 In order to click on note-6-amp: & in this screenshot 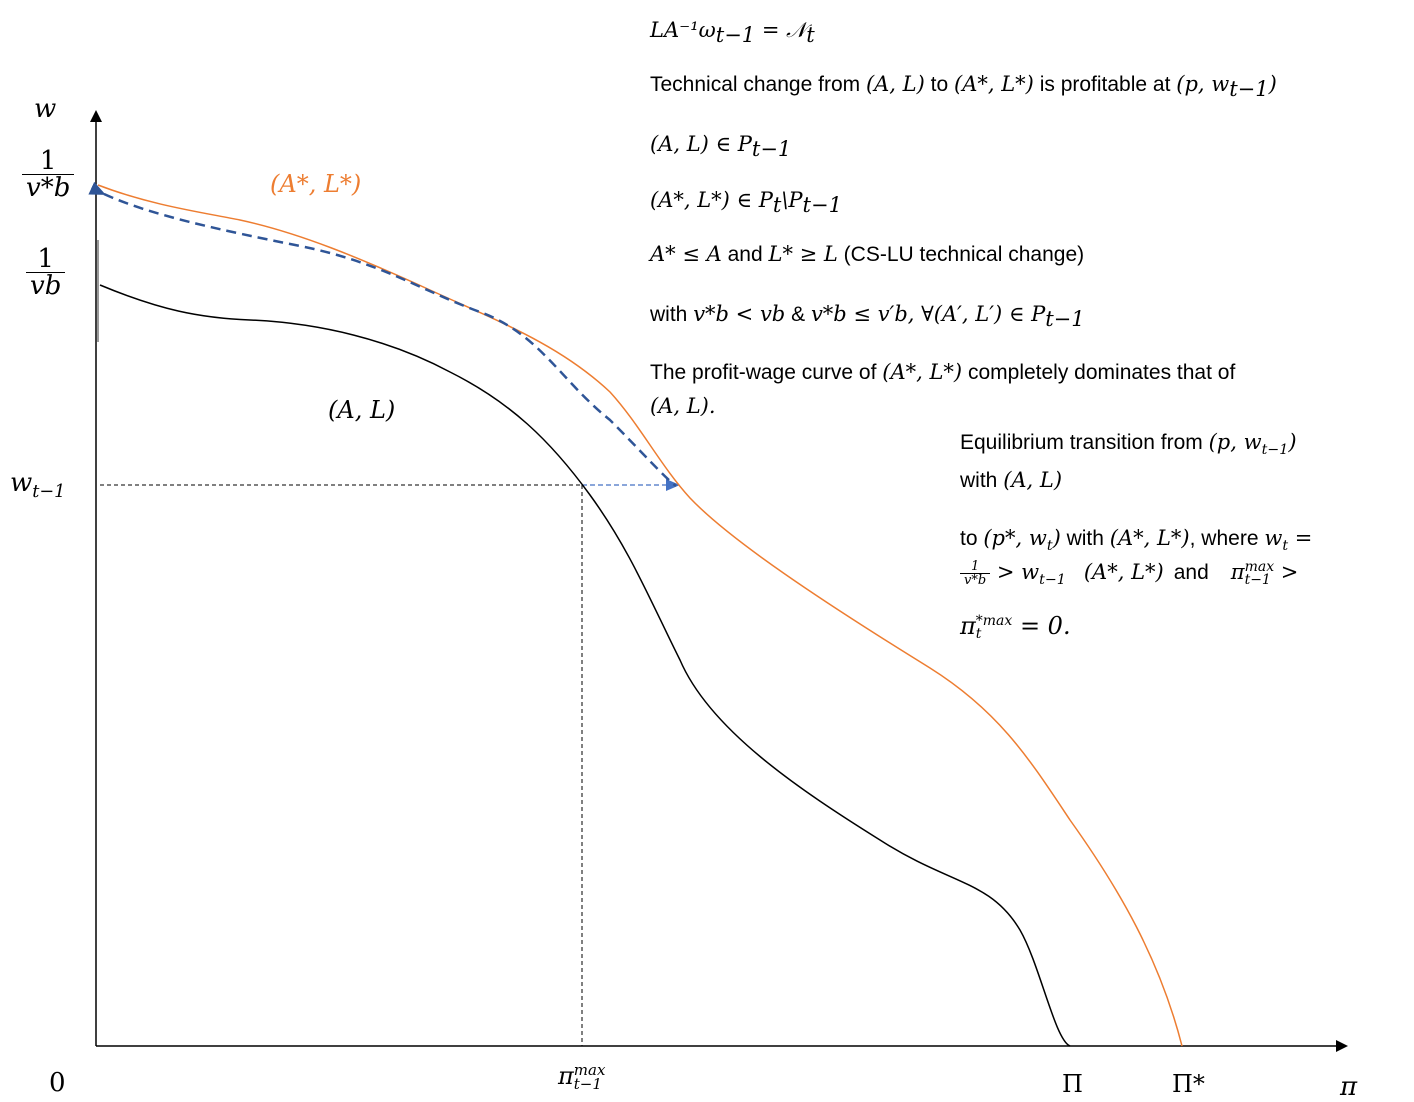, I will do `click(798, 314)`.